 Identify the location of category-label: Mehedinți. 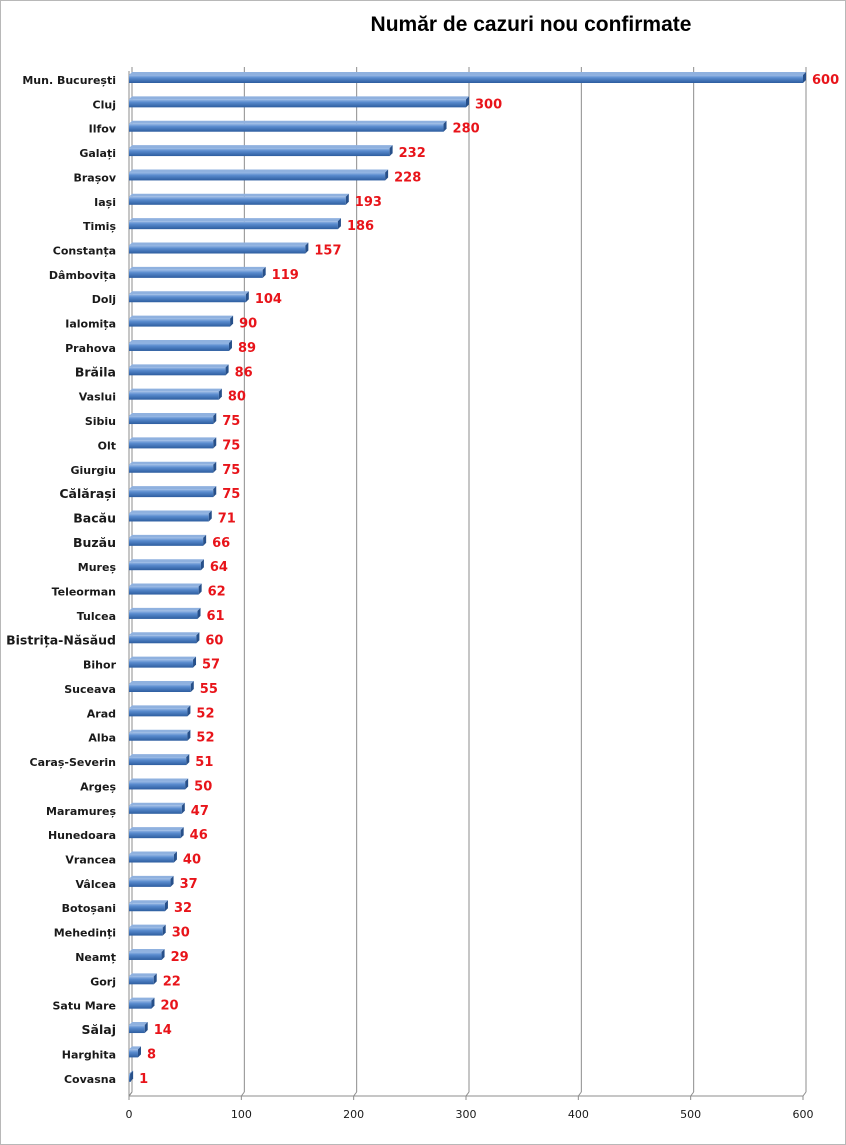
(85, 933).